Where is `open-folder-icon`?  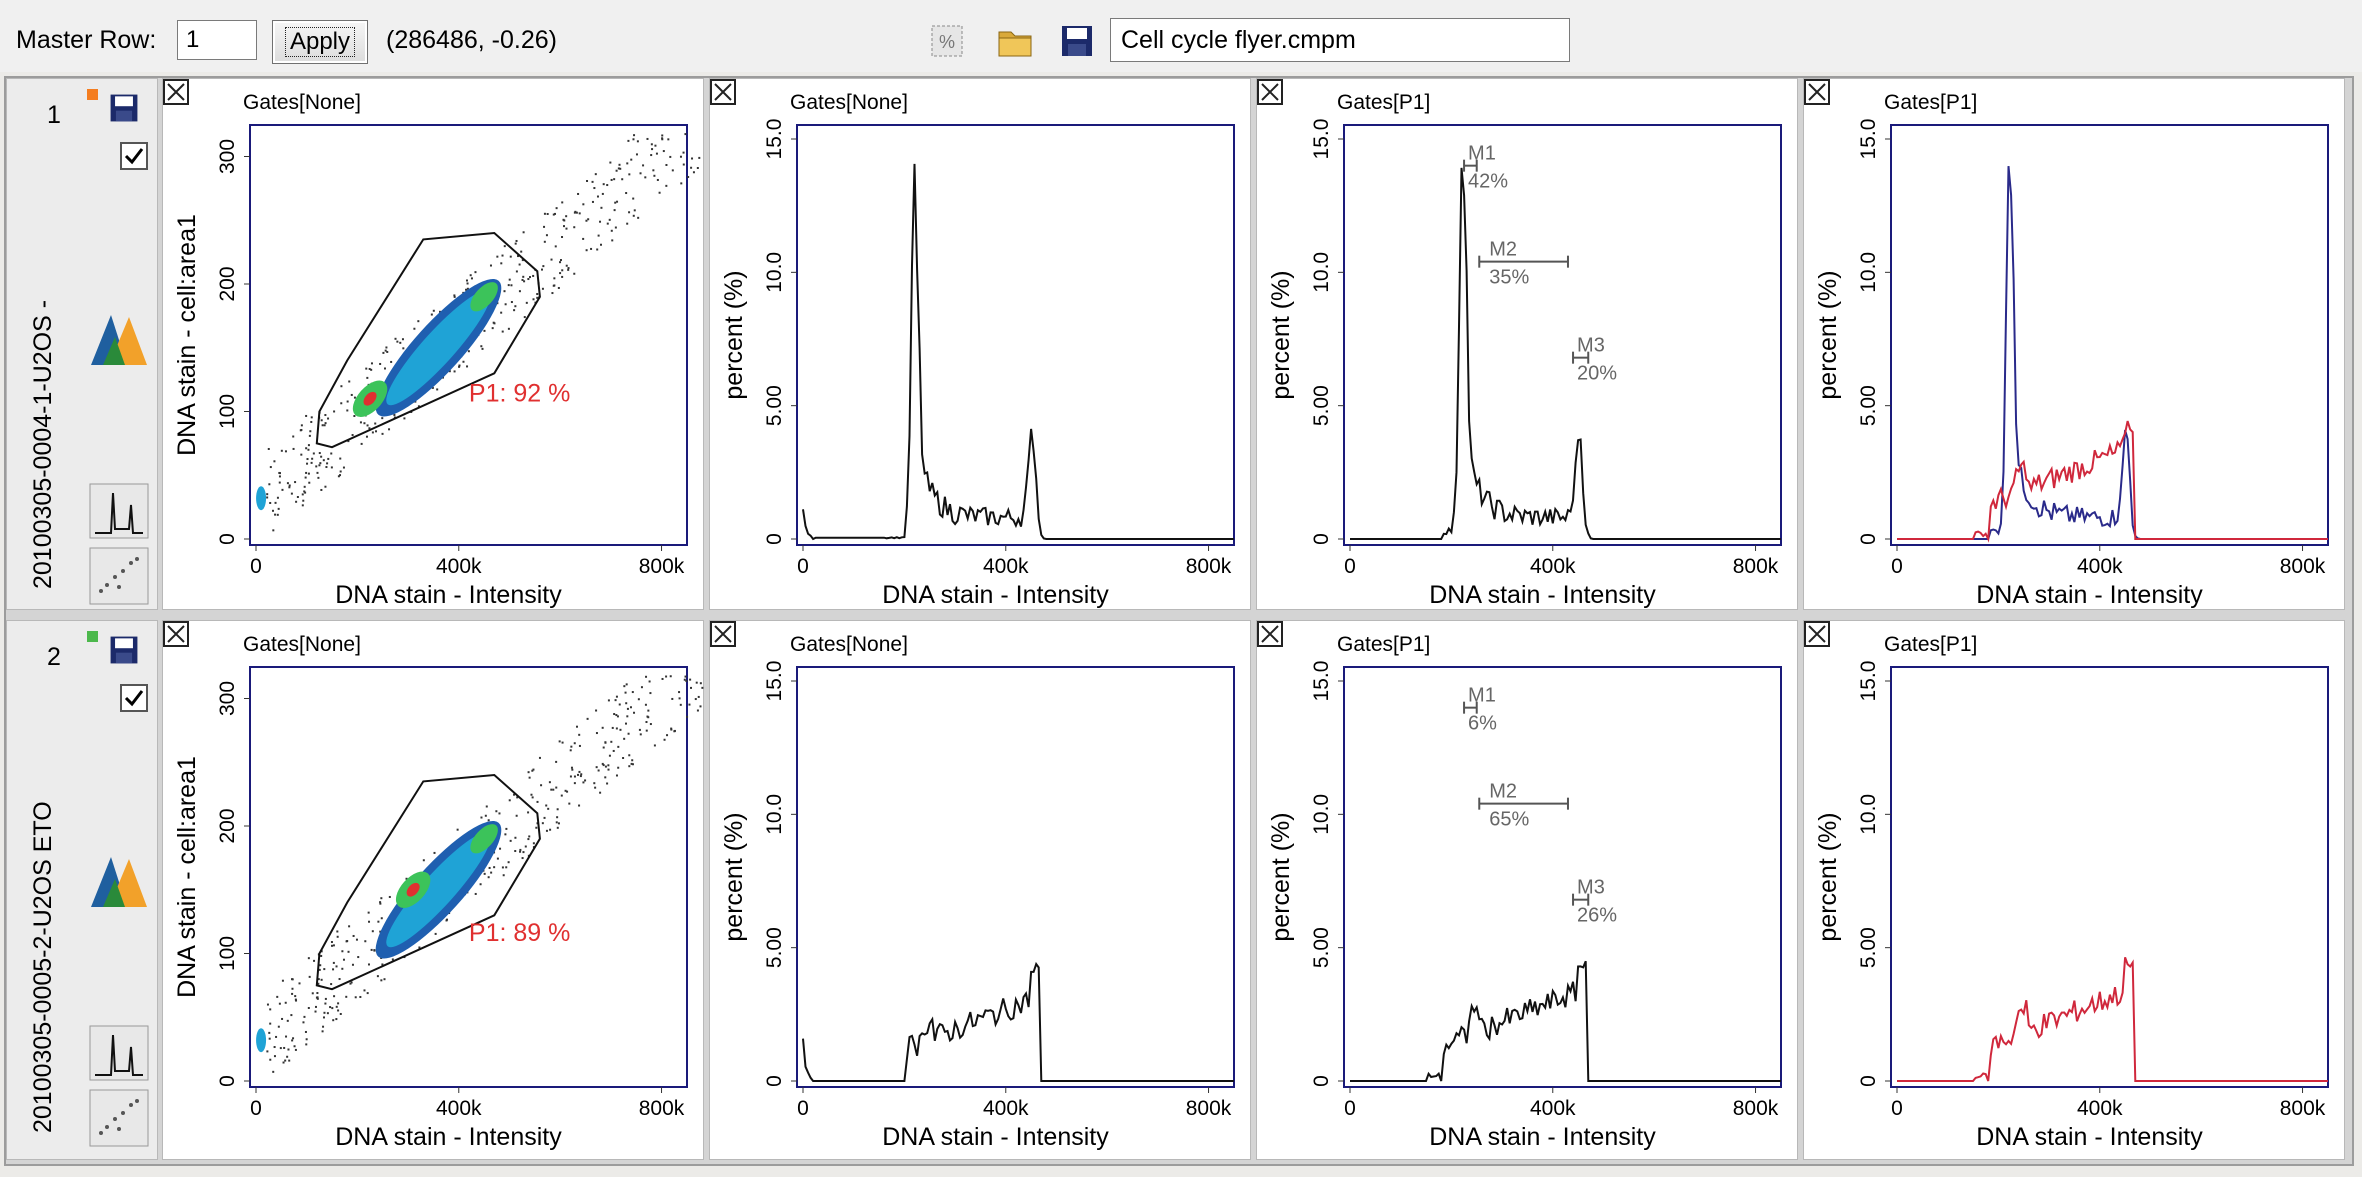 open-folder-icon is located at coordinates (1015, 41).